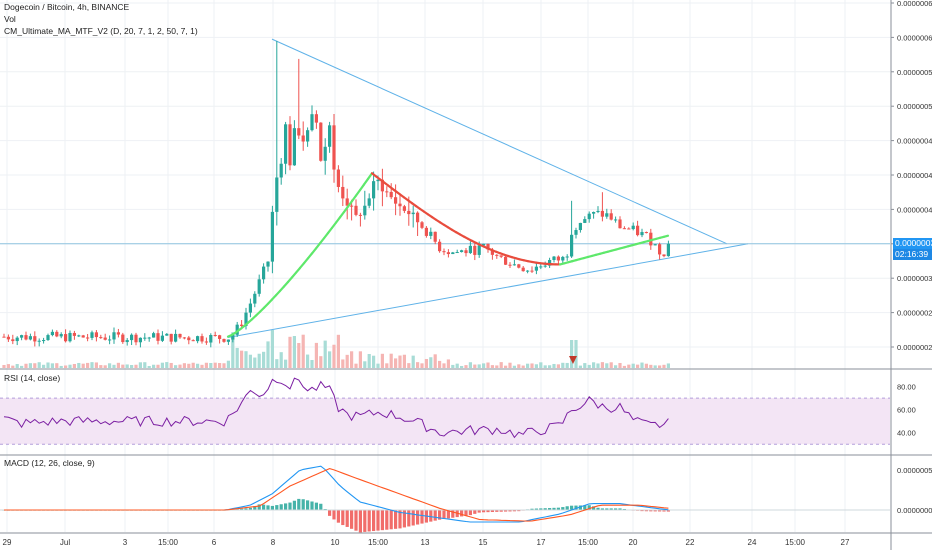 Image resolution: width=932 pixels, height=555 pixels. I want to click on macd-layer, so click(445, 499).